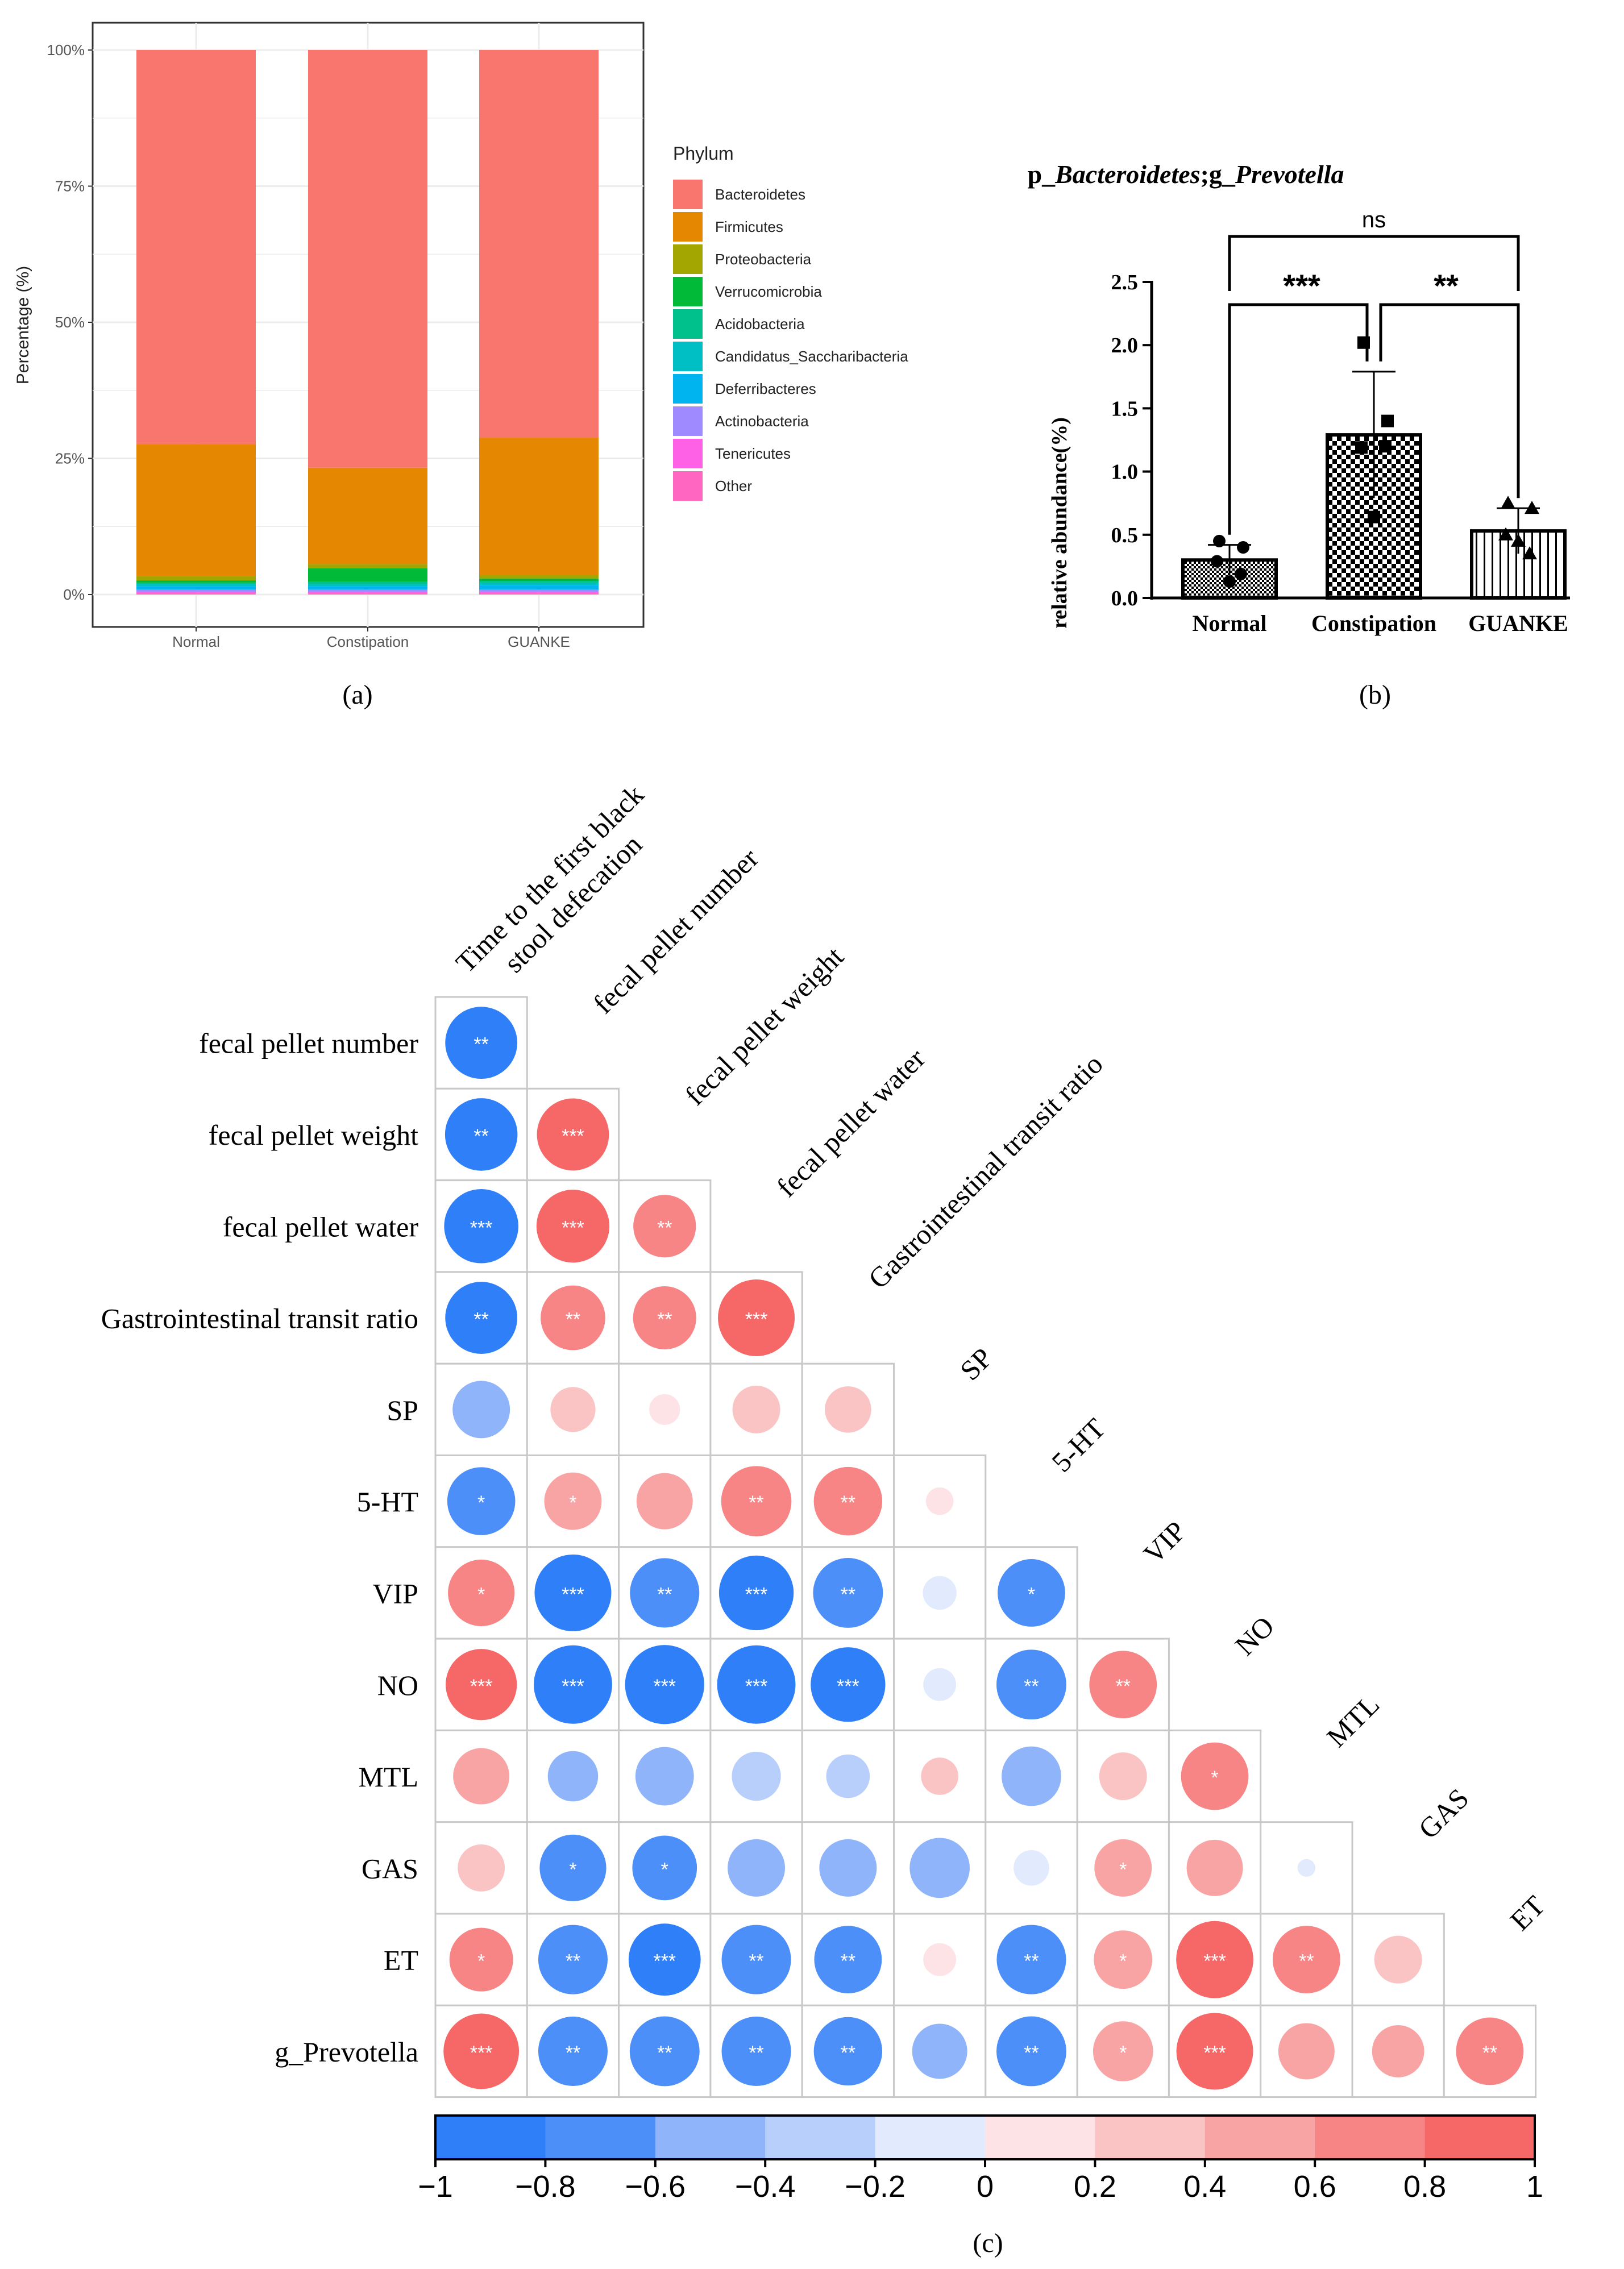 The image size is (1624, 2269). Describe the element at coordinates (1375, 462) in the screenshot. I see `panel-b-points` at that location.